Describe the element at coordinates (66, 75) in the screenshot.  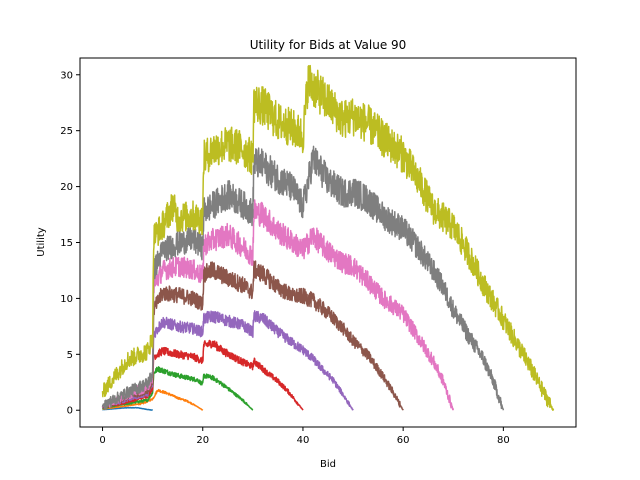
I see `y-tick-label: 30` at that location.